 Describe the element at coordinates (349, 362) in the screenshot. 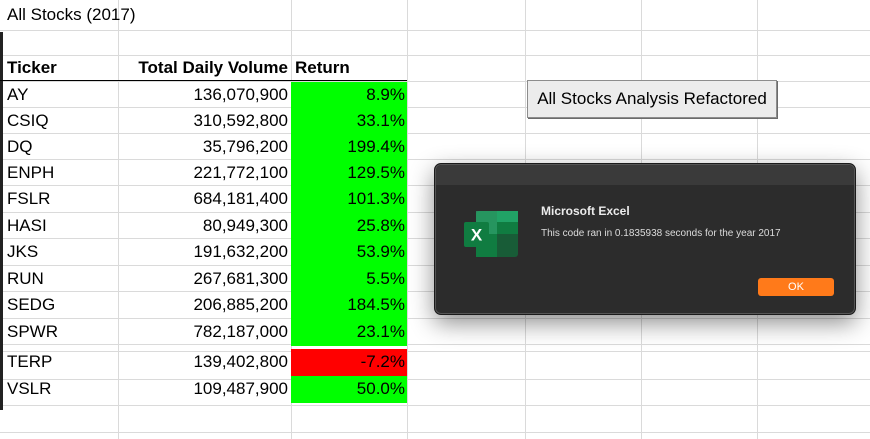

I see `return-cell: -7.2%` at that location.